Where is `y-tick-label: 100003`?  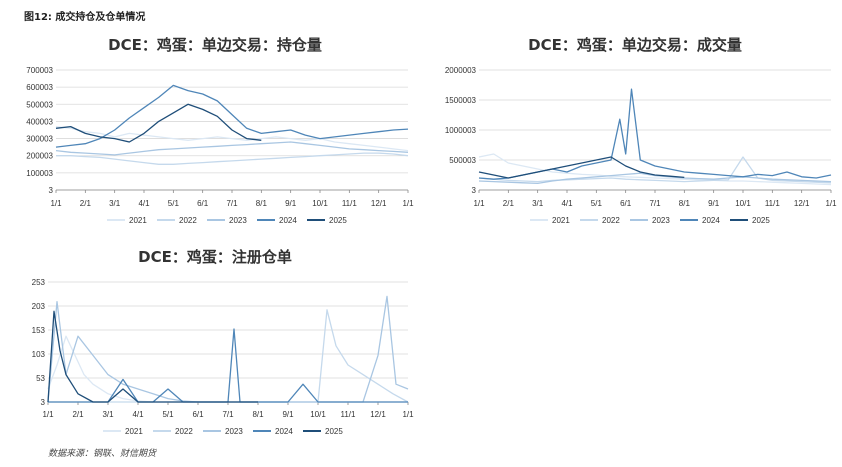
y-tick-label: 100003 is located at coordinates (39, 173).